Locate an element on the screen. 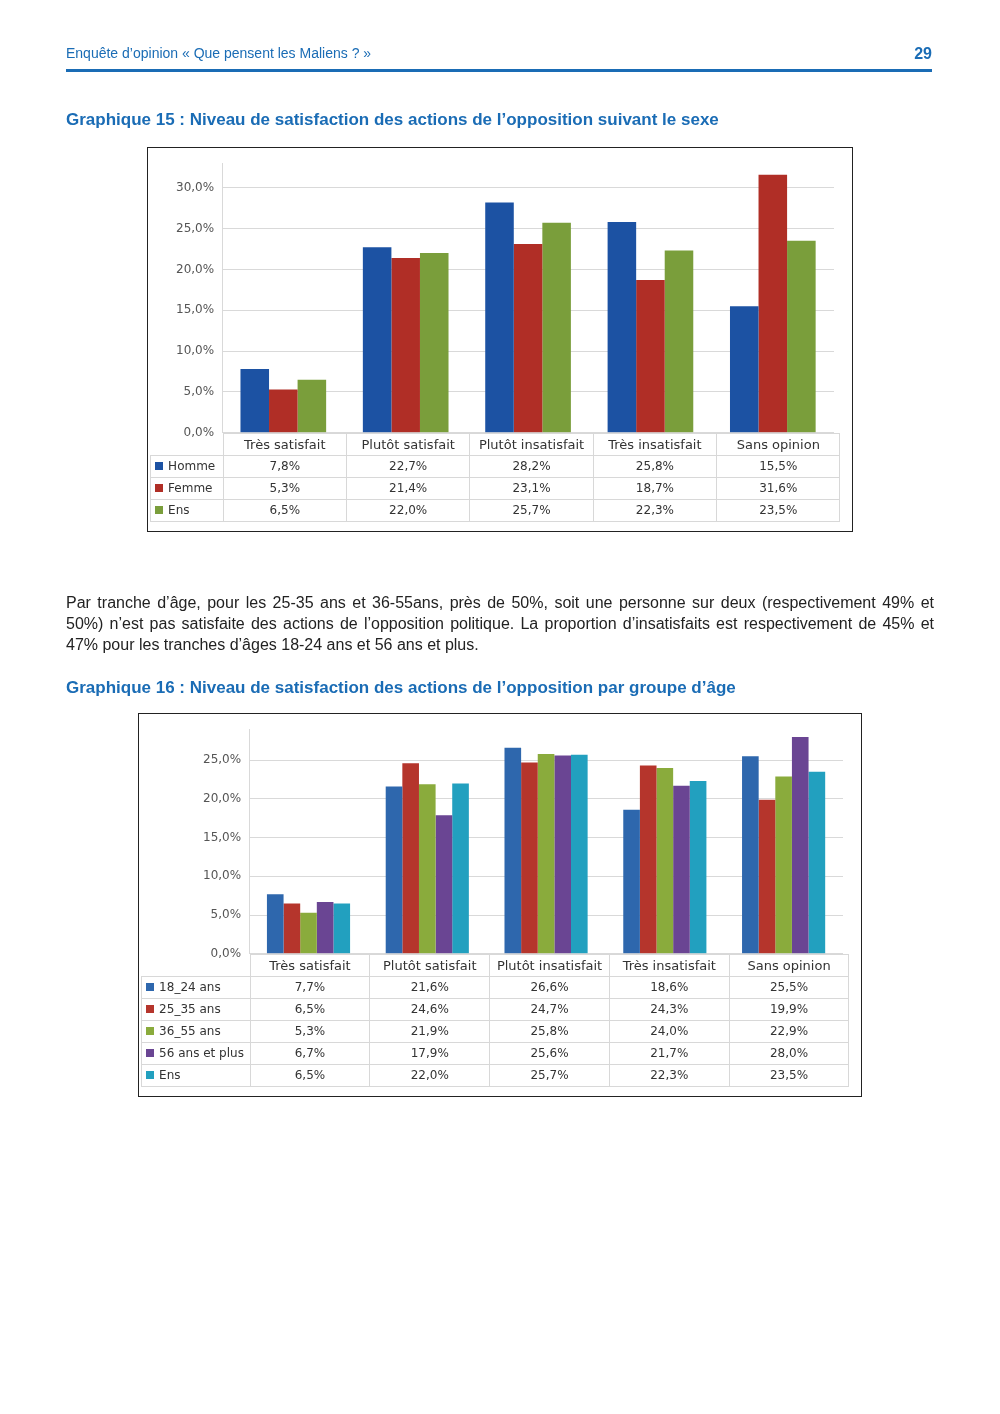 The image size is (1000, 1414). legend-label: 18_24 ans is located at coordinates (196, 987).